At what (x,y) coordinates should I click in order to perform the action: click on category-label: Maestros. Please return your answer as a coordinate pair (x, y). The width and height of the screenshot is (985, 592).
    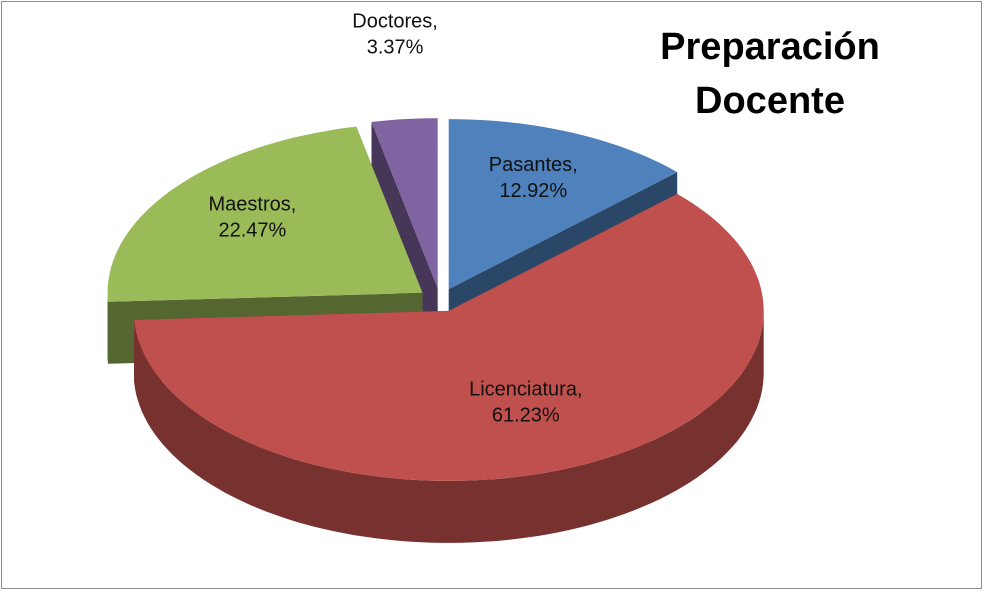
    Looking at the image, I should click on (249, 205).